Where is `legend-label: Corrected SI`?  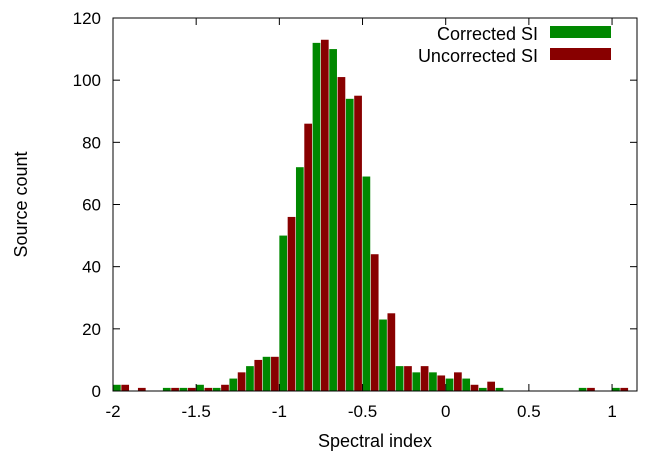 legend-label: Corrected SI is located at coordinates (487, 34).